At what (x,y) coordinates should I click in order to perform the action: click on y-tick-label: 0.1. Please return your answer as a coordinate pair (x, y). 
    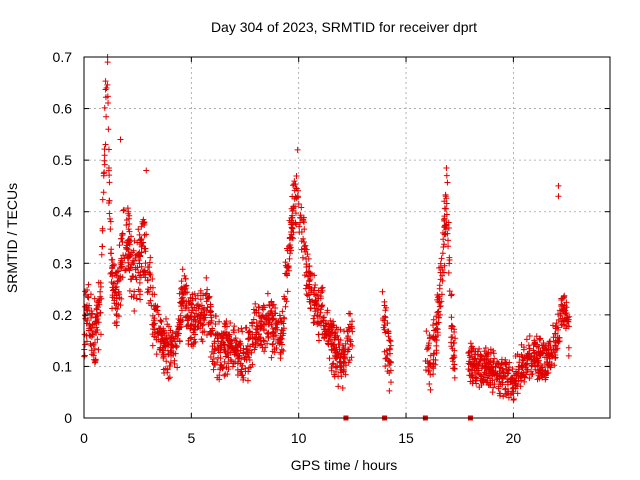
    Looking at the image, I should click on (63, 366).